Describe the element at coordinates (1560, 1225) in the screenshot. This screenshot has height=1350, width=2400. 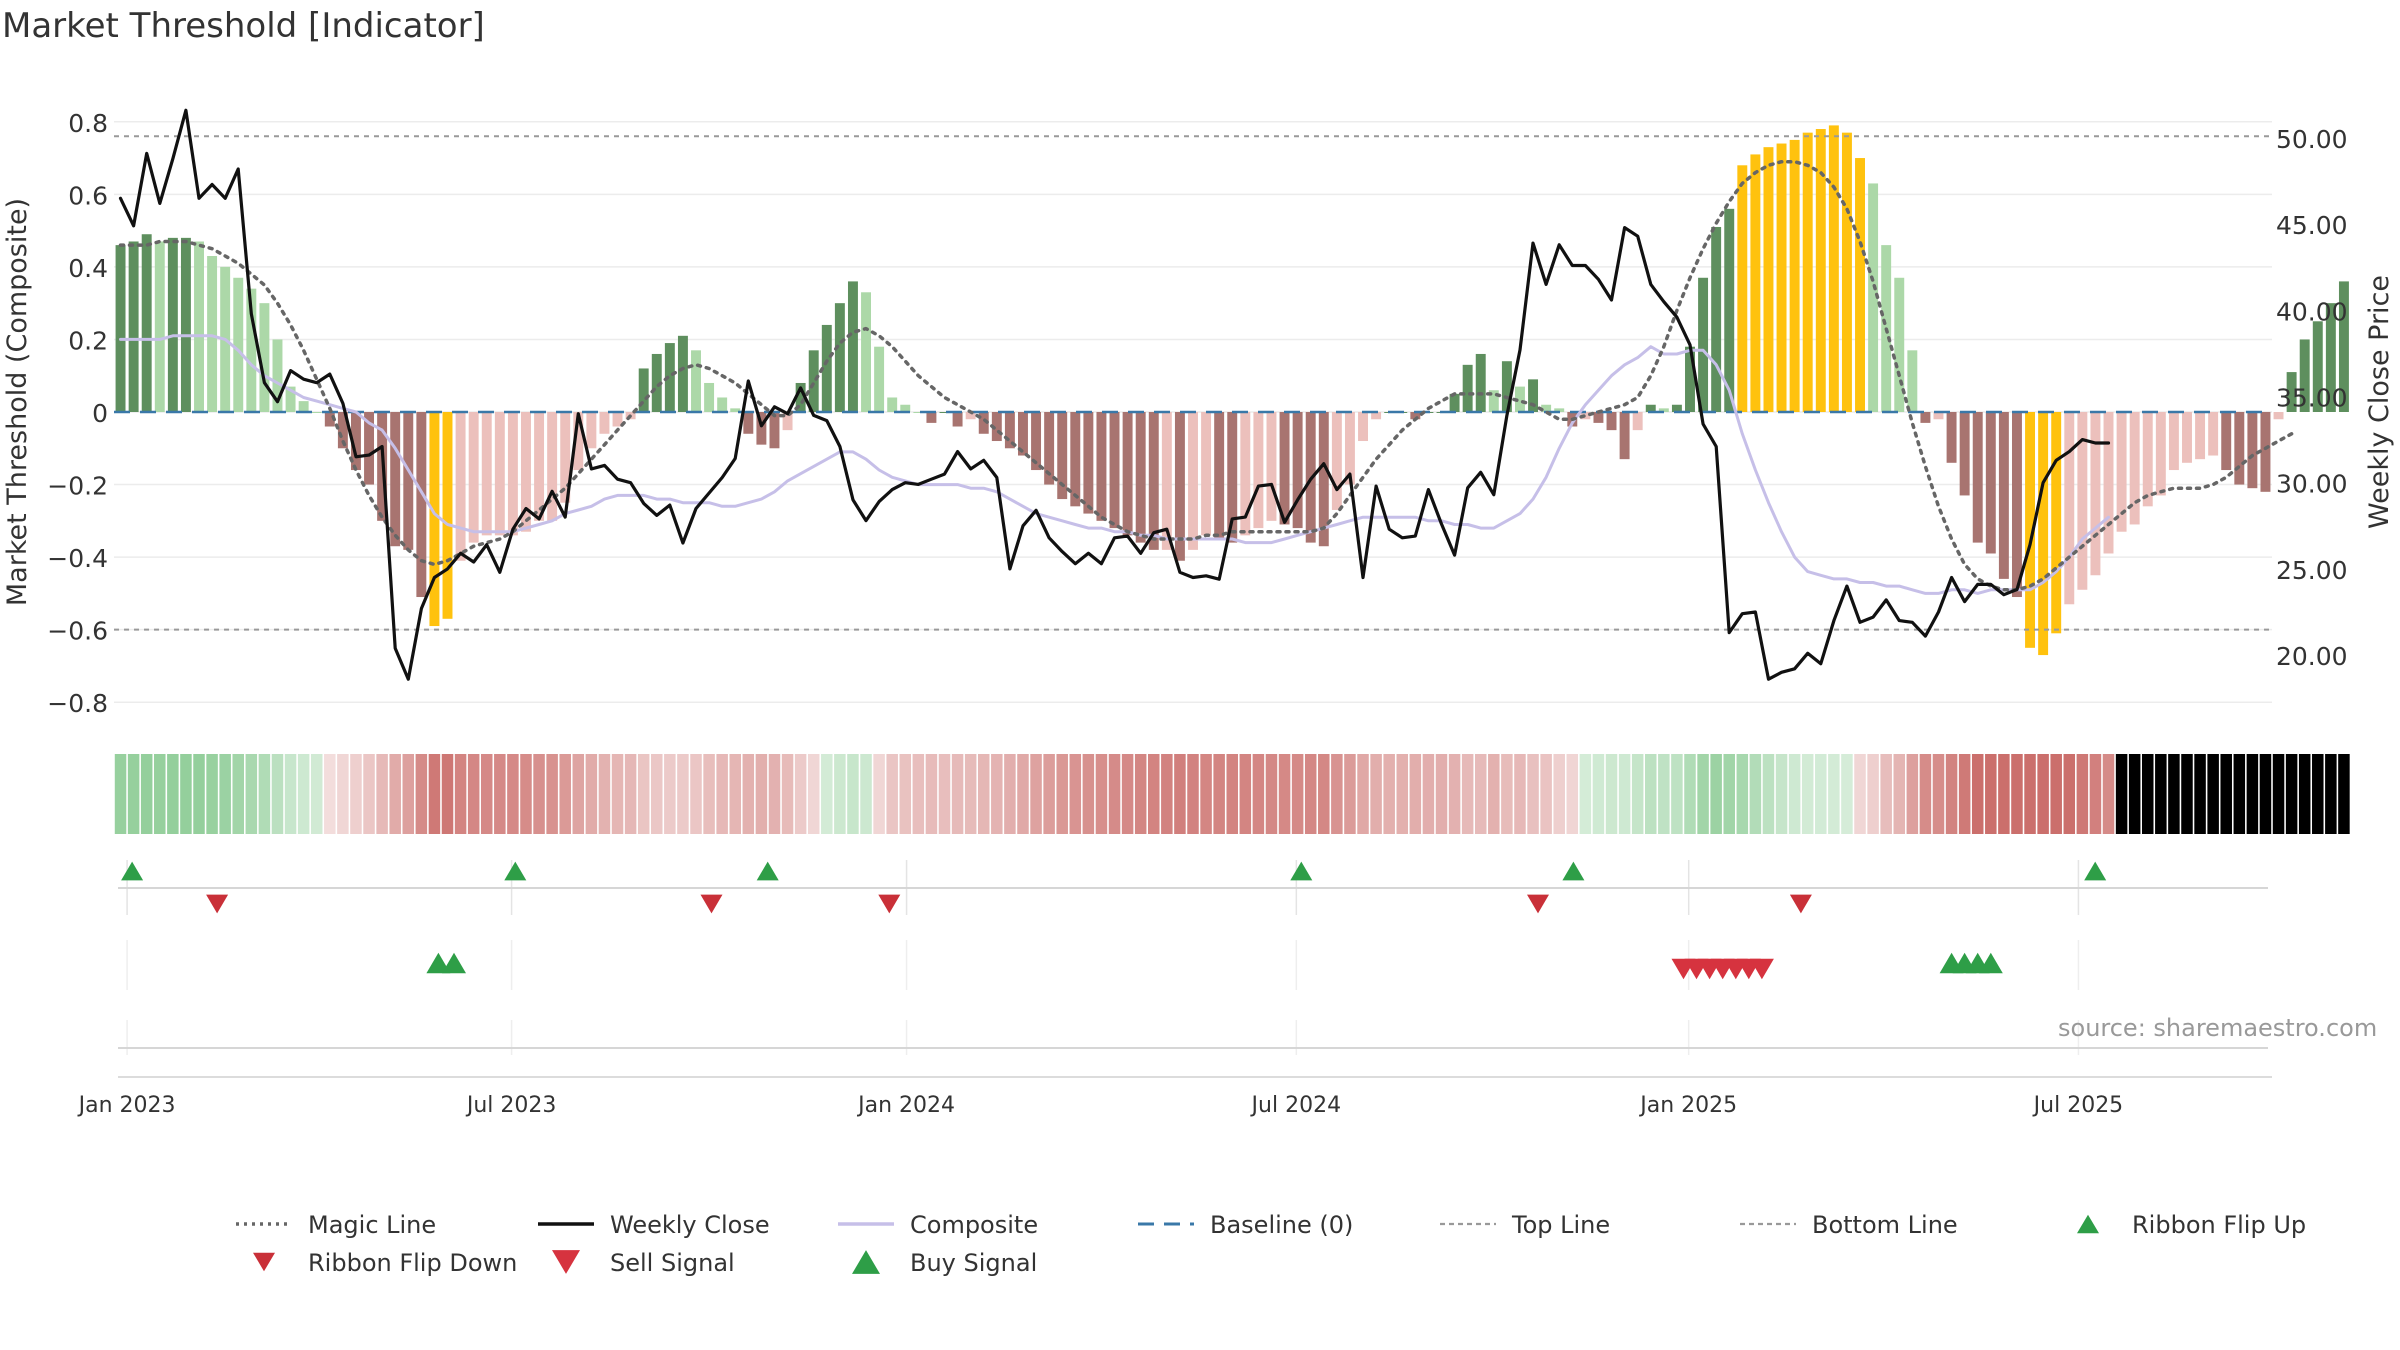
I see `legend-label: Top Line` at that location.